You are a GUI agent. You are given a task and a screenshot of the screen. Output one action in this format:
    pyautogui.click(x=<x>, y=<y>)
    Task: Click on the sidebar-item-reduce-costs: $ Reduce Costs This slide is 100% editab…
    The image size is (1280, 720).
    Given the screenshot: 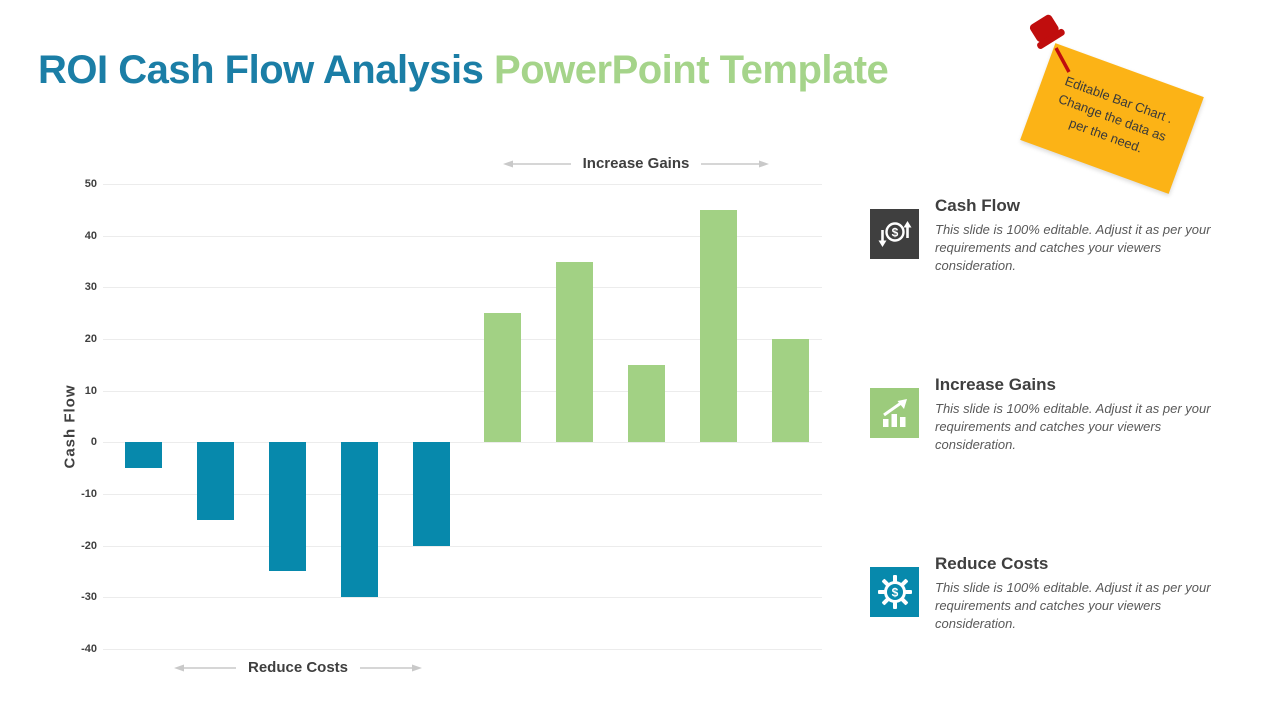 What is the action you would take?
    pyautogui.click(x=1046, y=593)
    